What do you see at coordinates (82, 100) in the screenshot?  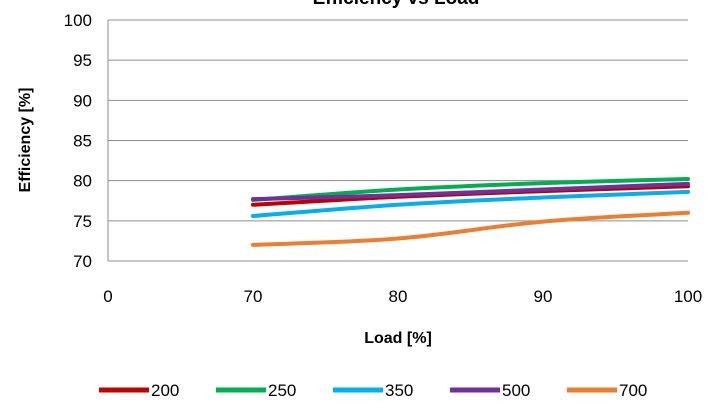 I see `y-tick-label-90: 90` at bounding box center [82, 100].